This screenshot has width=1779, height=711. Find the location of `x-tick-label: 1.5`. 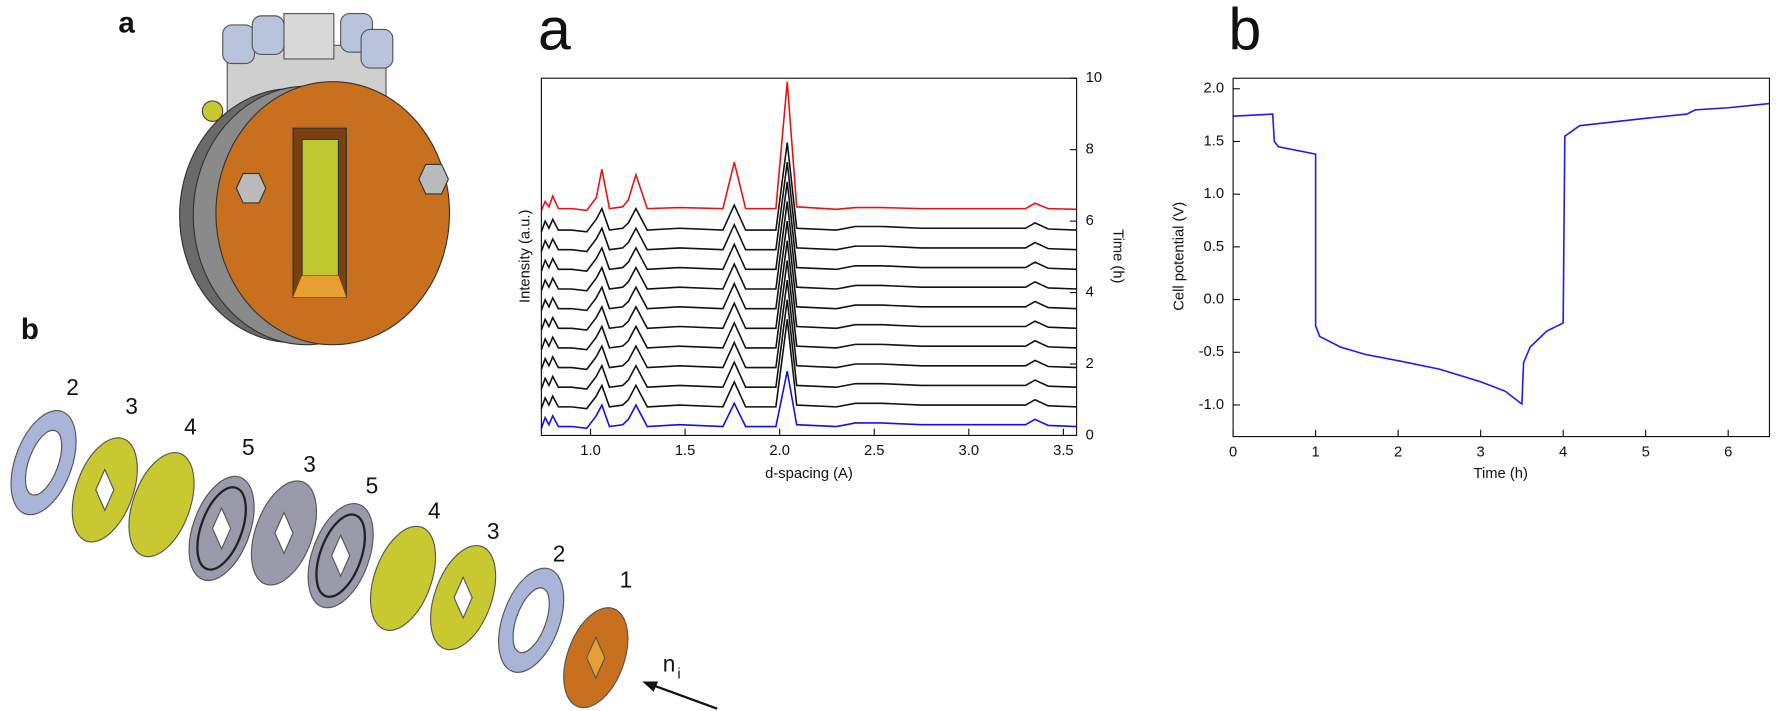

x-tick-label: 1.5 is located at coordinates (685, 451).